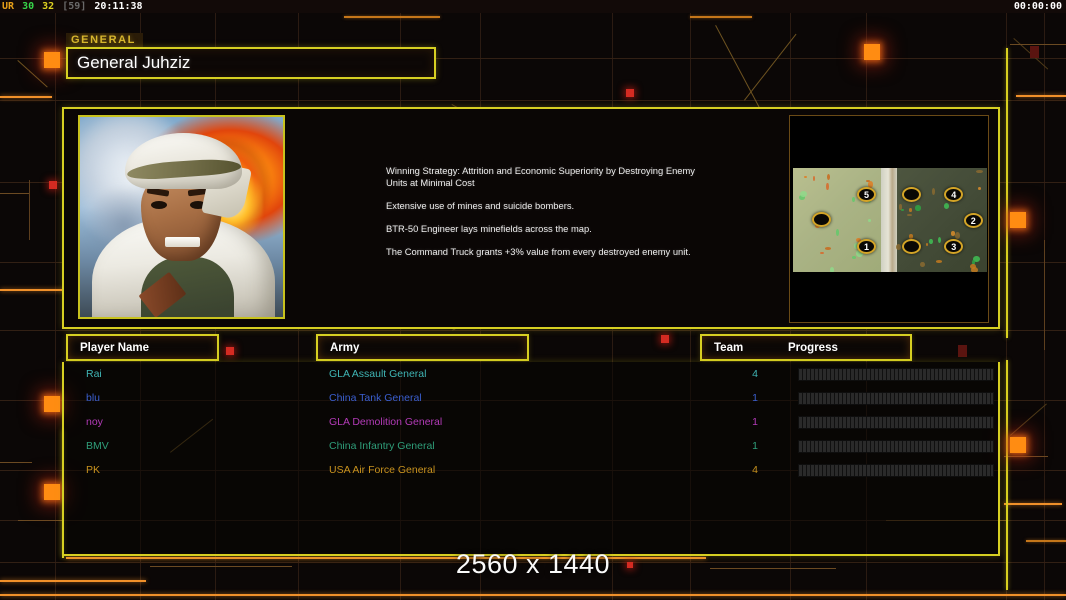 This screenshot has width=1066, height=600. I want to click on map-start-position-4: 4, so click(954, 194).